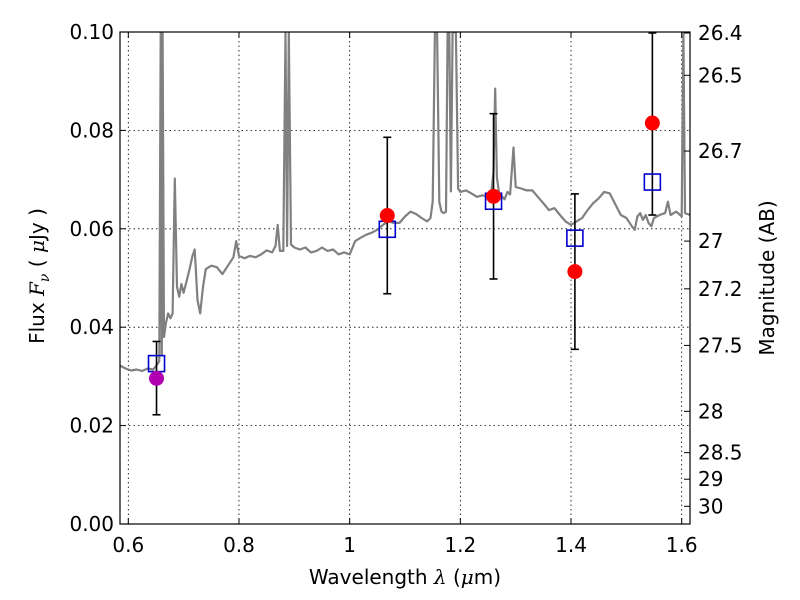  What do you see at coordinates (39, 276) in the screenshot?
I see `y-axis-label: Flux Fν ( μJy )` at bounding box center [39, 276].